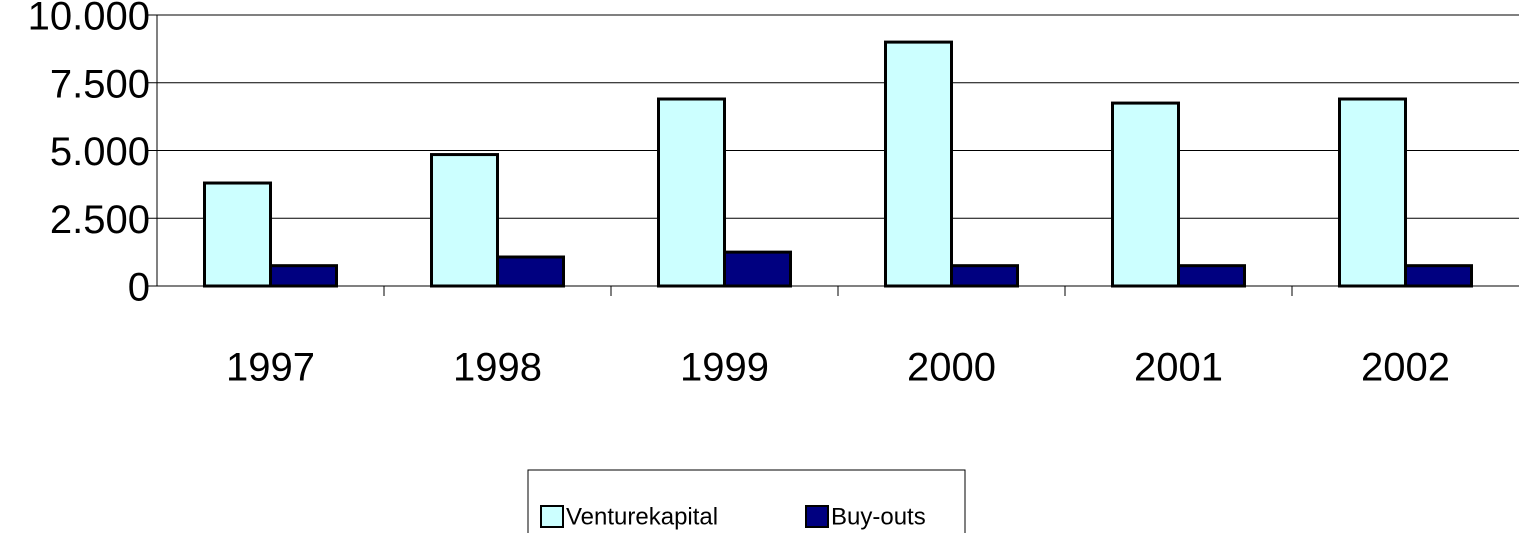 The image size is (1519, 533). What do you see at coordinates (878, 516) in the screenshot?
I see `legend-label: Buy-outs` at bounding box center [878, 516].